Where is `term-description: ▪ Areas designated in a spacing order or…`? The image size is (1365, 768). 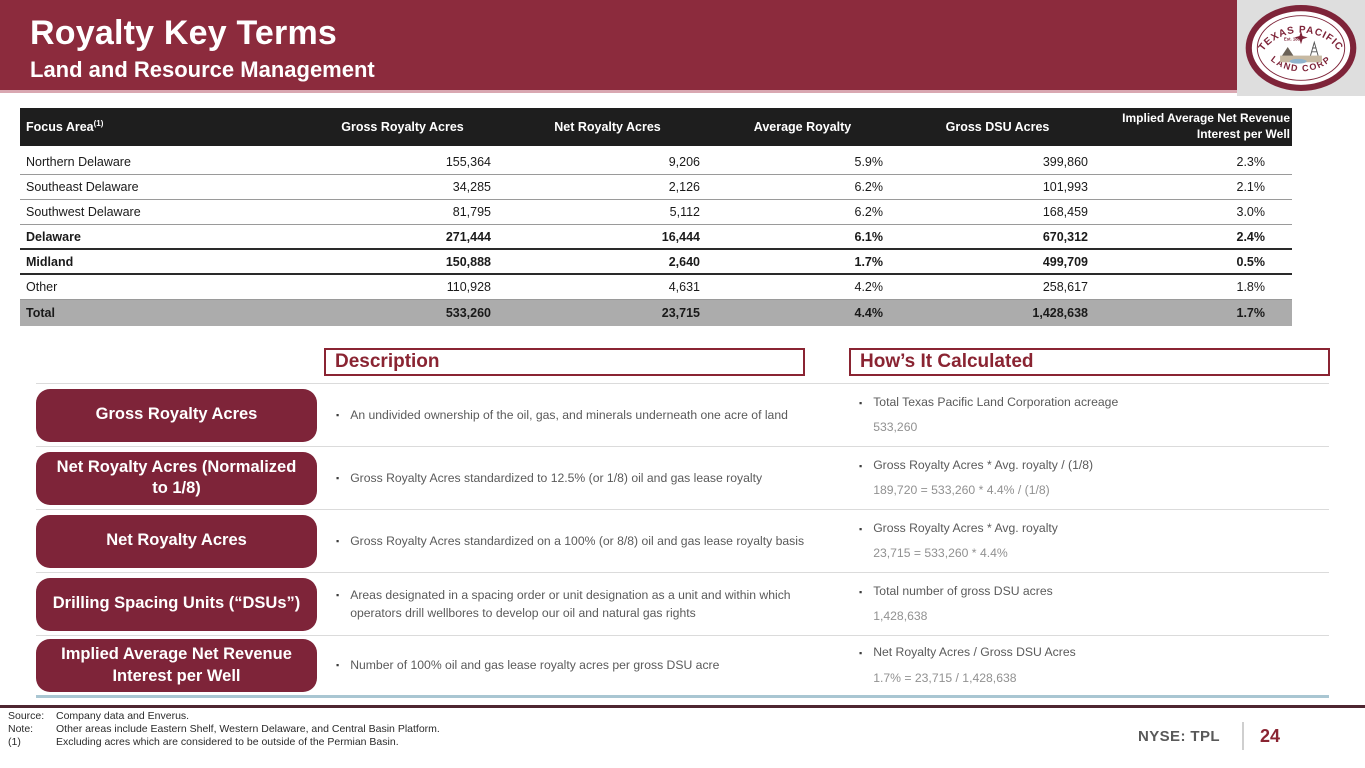
term-description: ▪ Areas designated in a spacing order or… is located at coordinates (586, 604).